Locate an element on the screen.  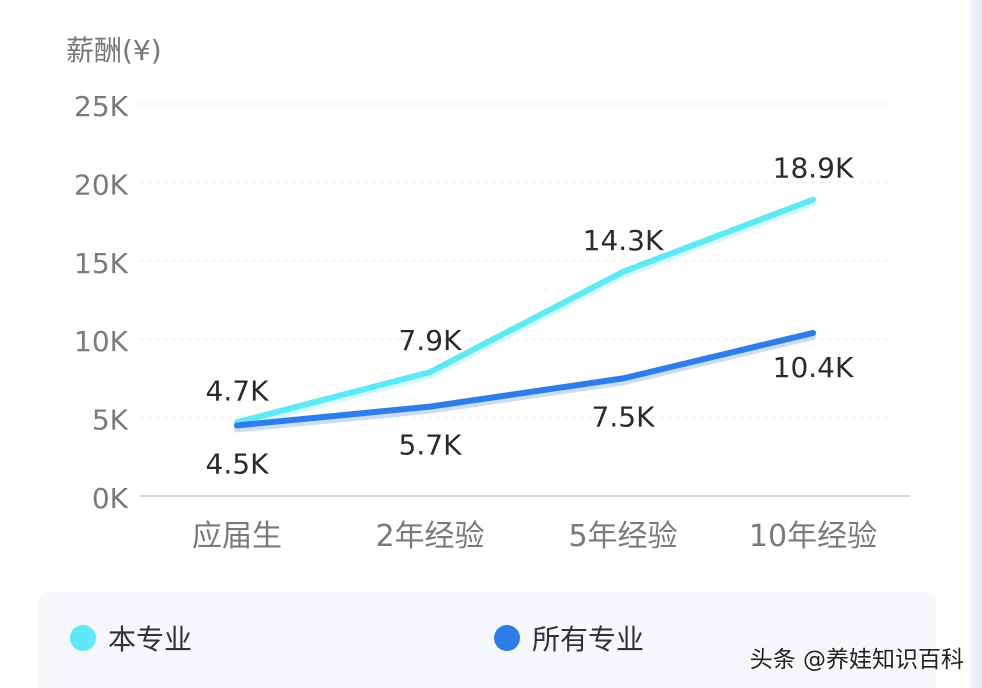
y-axis-label: 薪酬(¥) is located at coordinates (114, 50).